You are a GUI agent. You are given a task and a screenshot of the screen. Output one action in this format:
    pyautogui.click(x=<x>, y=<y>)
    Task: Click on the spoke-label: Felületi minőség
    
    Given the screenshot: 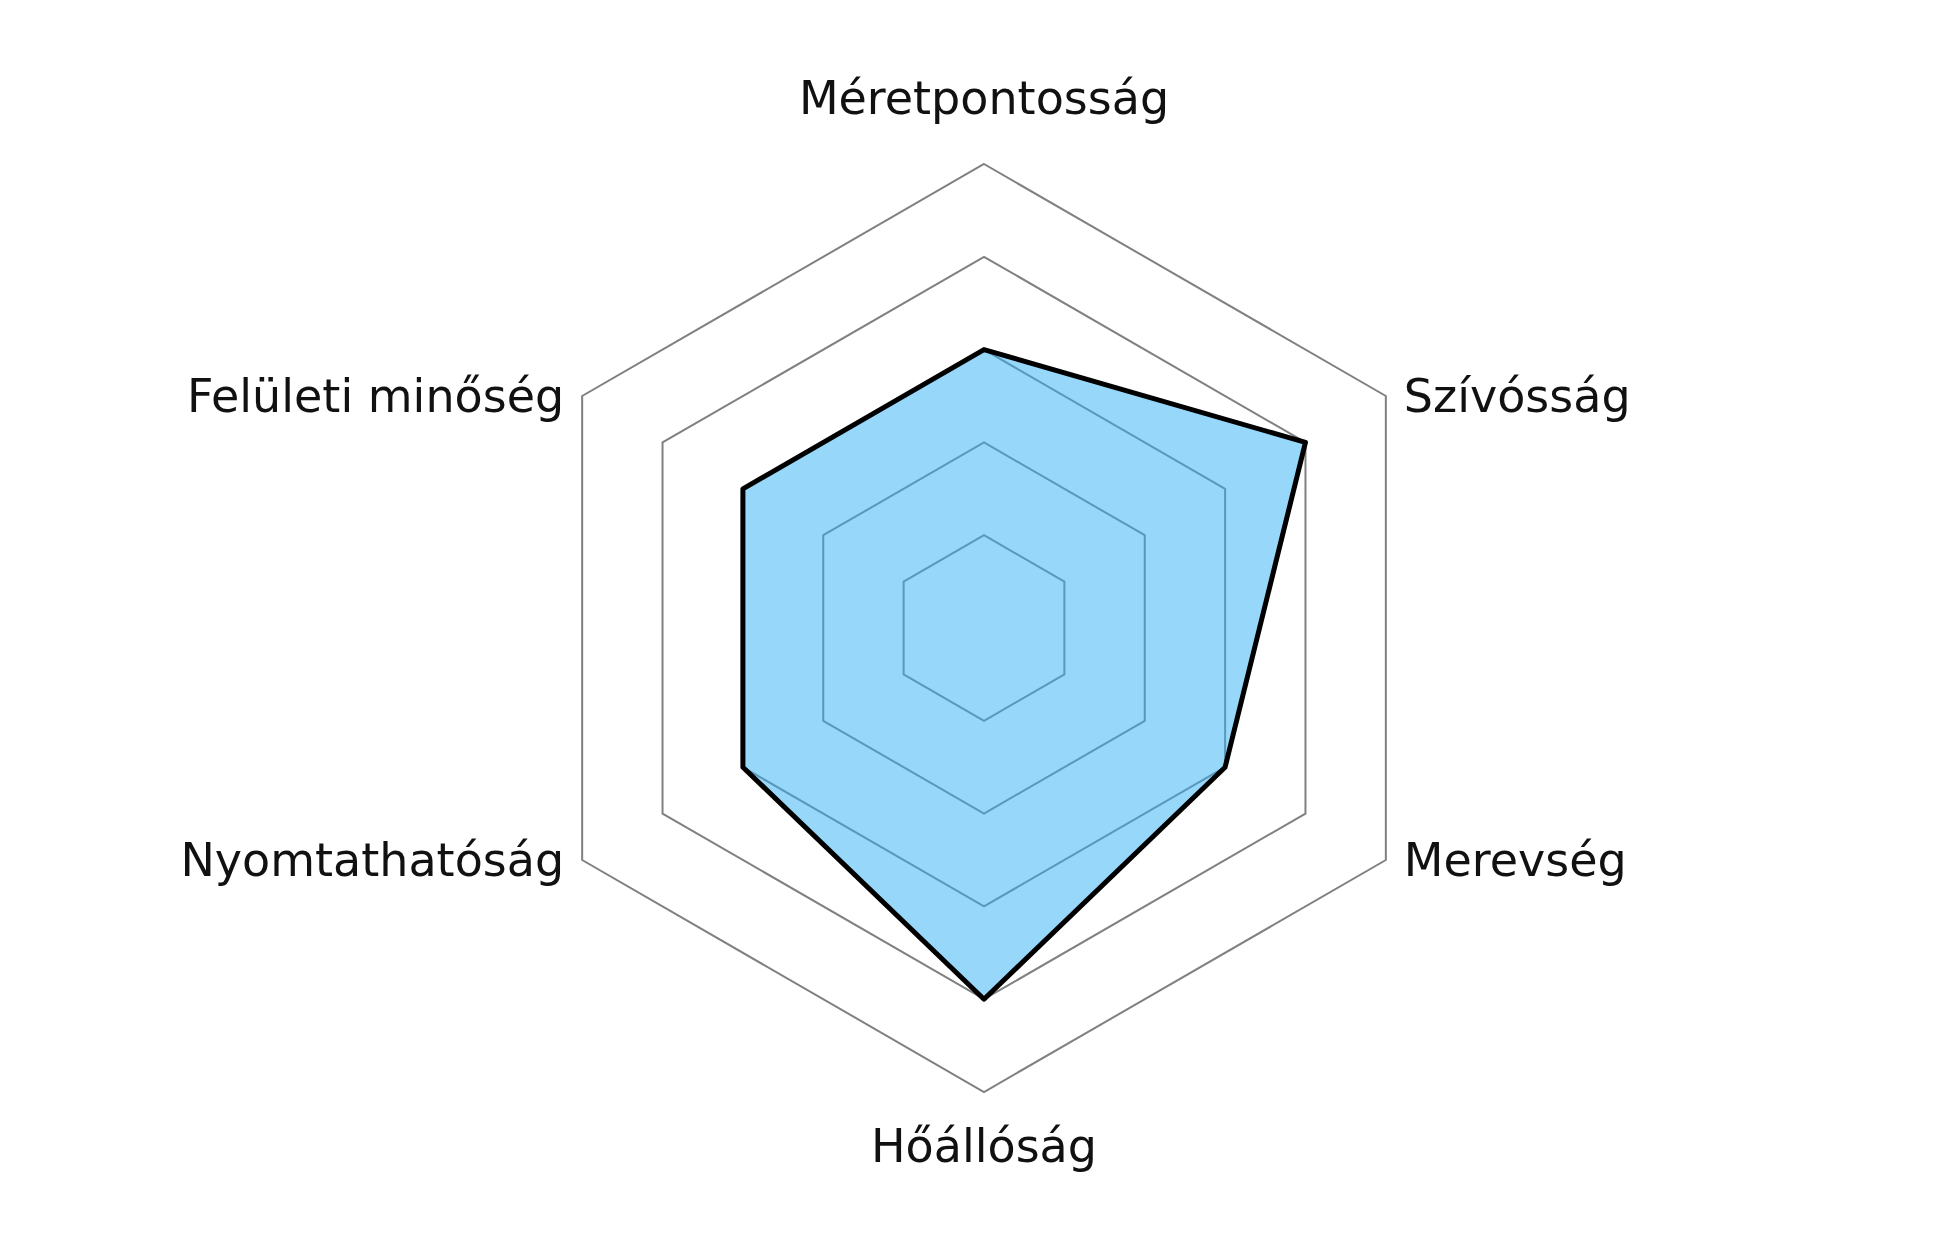 What is the action you would take?
    pyautogui.click(x=376, y=396)
    